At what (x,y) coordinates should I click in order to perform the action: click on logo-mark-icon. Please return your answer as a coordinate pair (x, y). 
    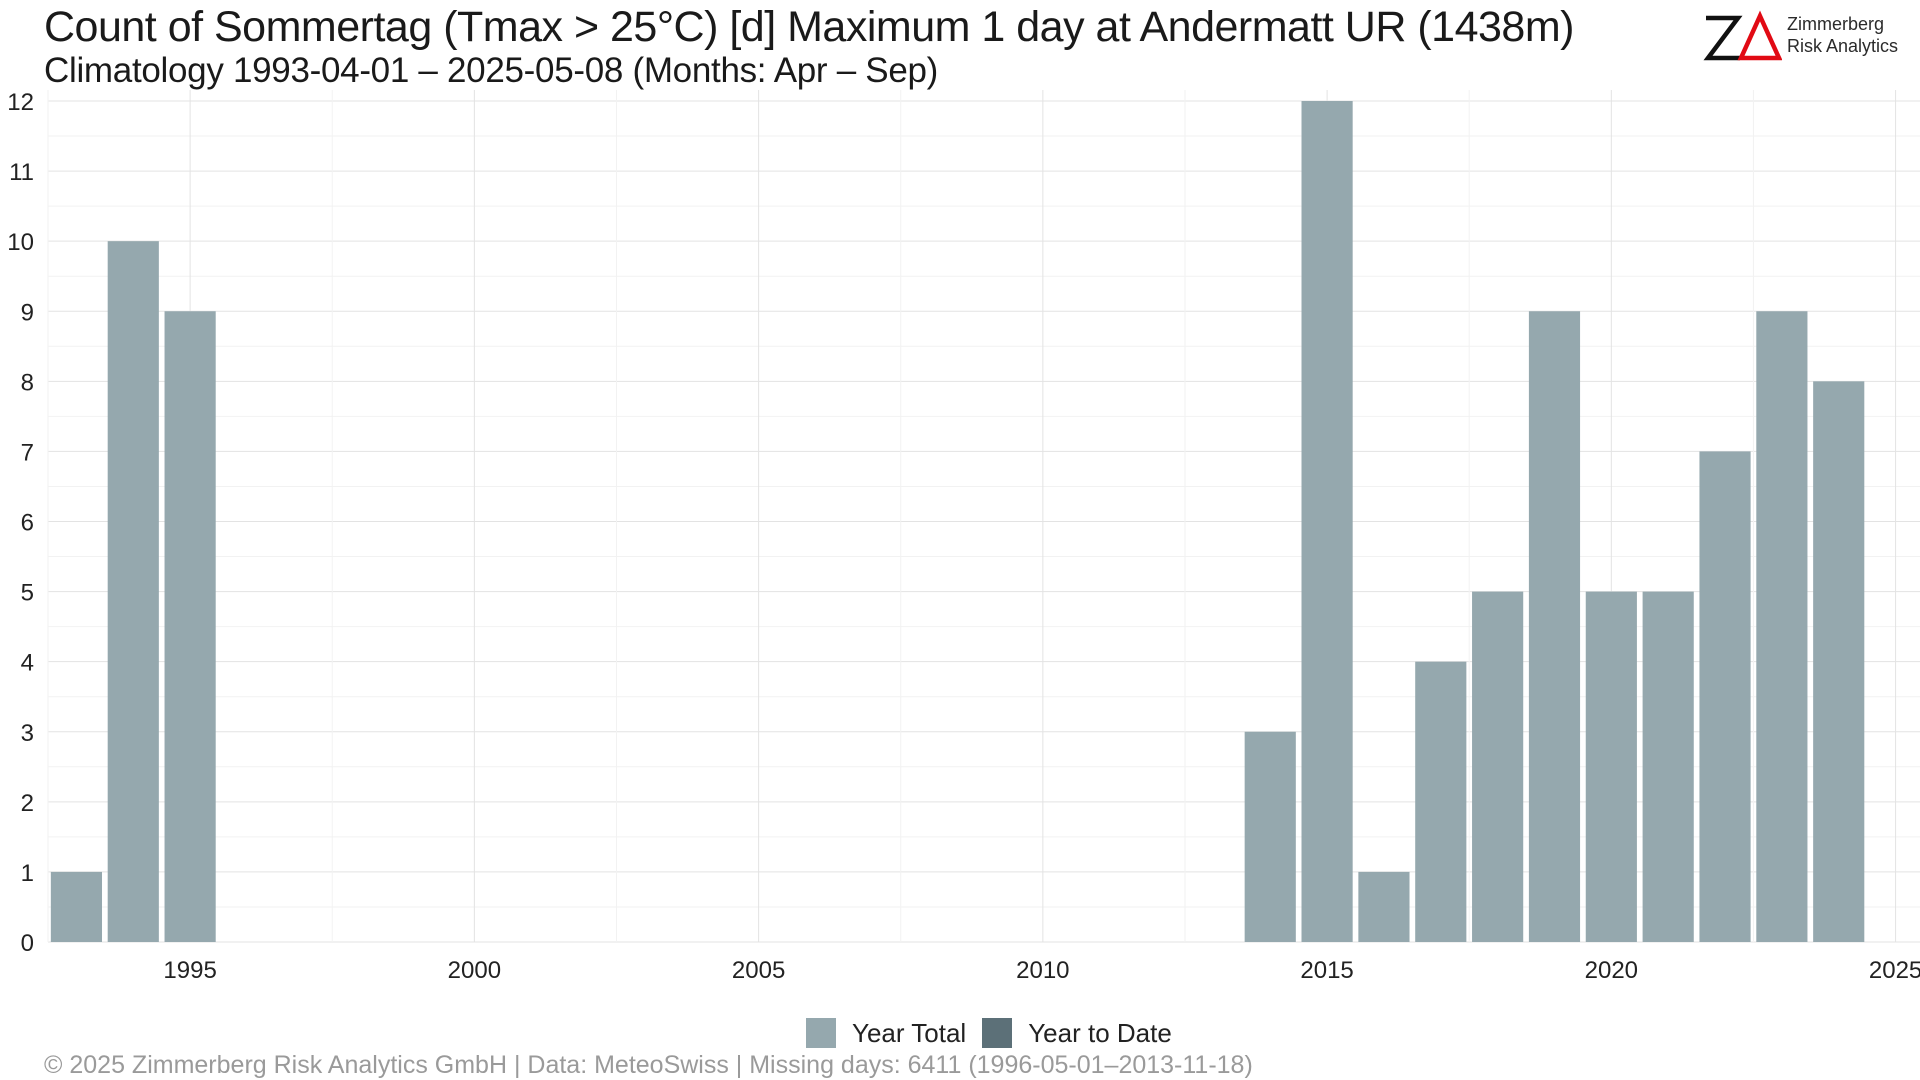
    Looking at the image, I should click on (1743, 35).